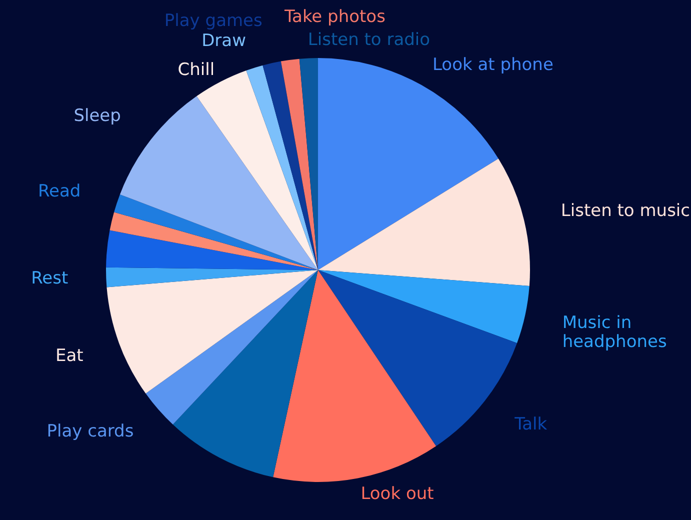 Image resolution: width=691 pixels, height=520 pixels. I want to click on slice-label: Talk, so click(531, 424).